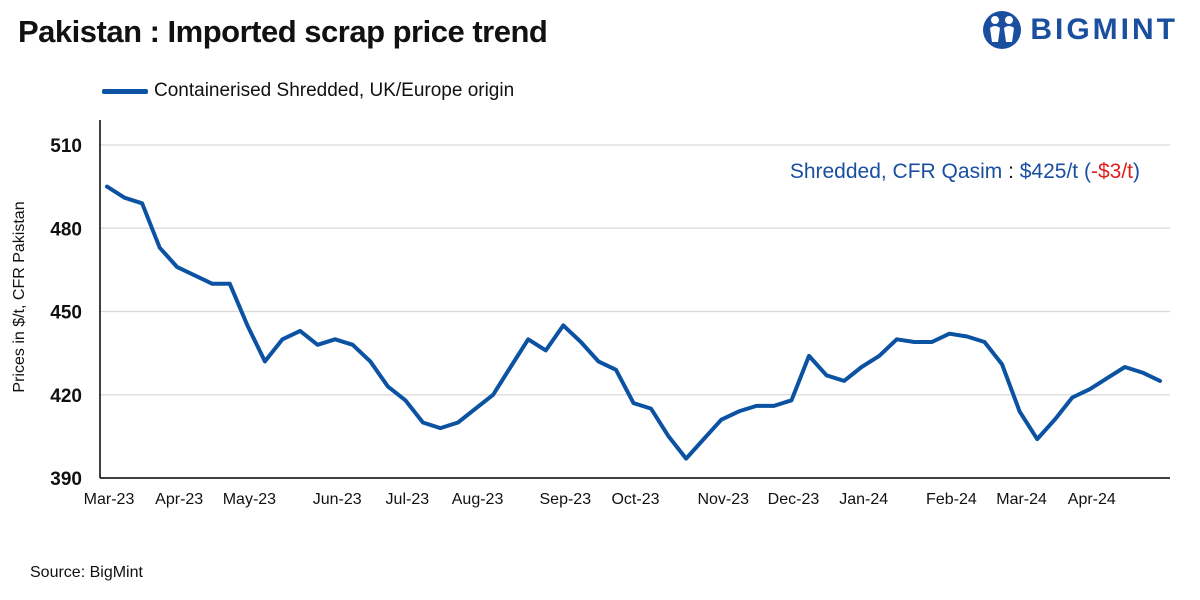 The width and height of the screenshot is (1200, 600). What do you see at coordinates (125, 91) in the screenshot?
I see `legend-swatch` at bounding box center [125, 91].